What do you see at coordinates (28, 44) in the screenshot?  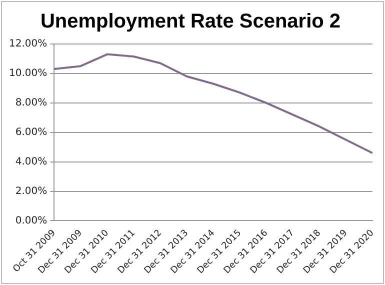 I see `y-tick-label: 12.00%` at bounding box center [28, 44].